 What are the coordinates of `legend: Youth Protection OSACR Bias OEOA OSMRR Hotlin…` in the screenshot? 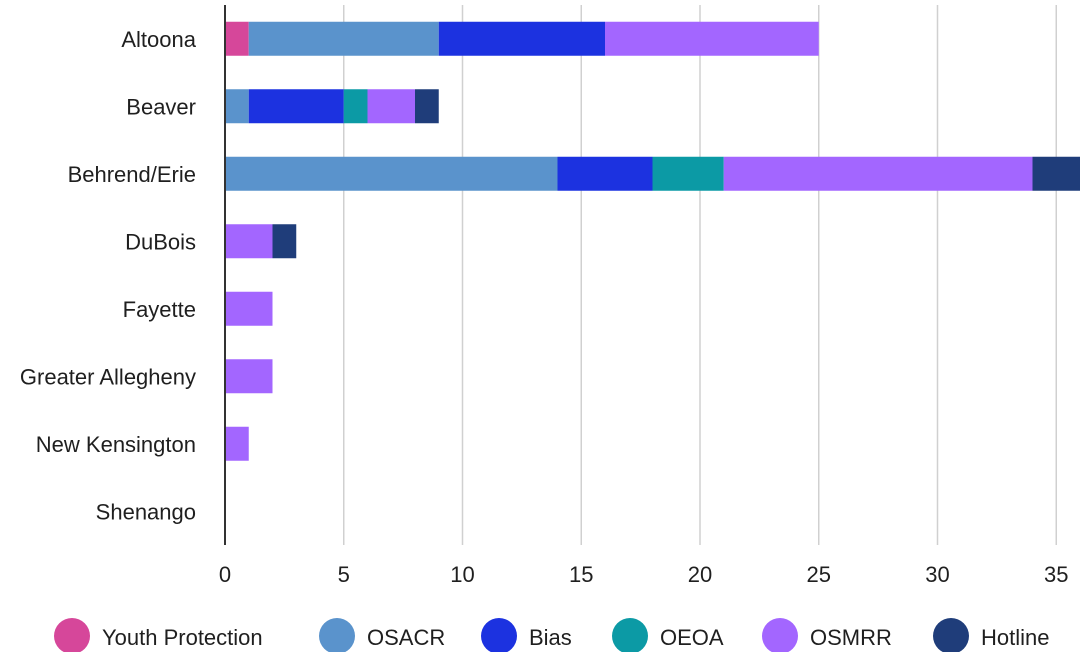 It's located at (551, 635).